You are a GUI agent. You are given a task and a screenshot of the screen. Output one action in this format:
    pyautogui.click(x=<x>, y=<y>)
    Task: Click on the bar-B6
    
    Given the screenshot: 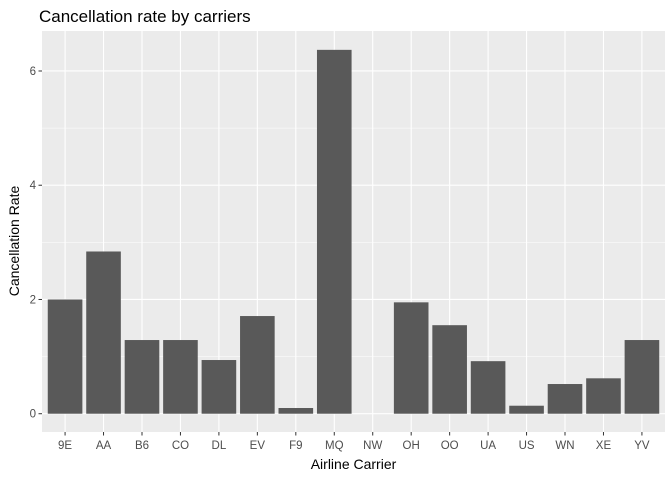 What is the action you would take?
    pyautogui.click(x=142, y=377)
    